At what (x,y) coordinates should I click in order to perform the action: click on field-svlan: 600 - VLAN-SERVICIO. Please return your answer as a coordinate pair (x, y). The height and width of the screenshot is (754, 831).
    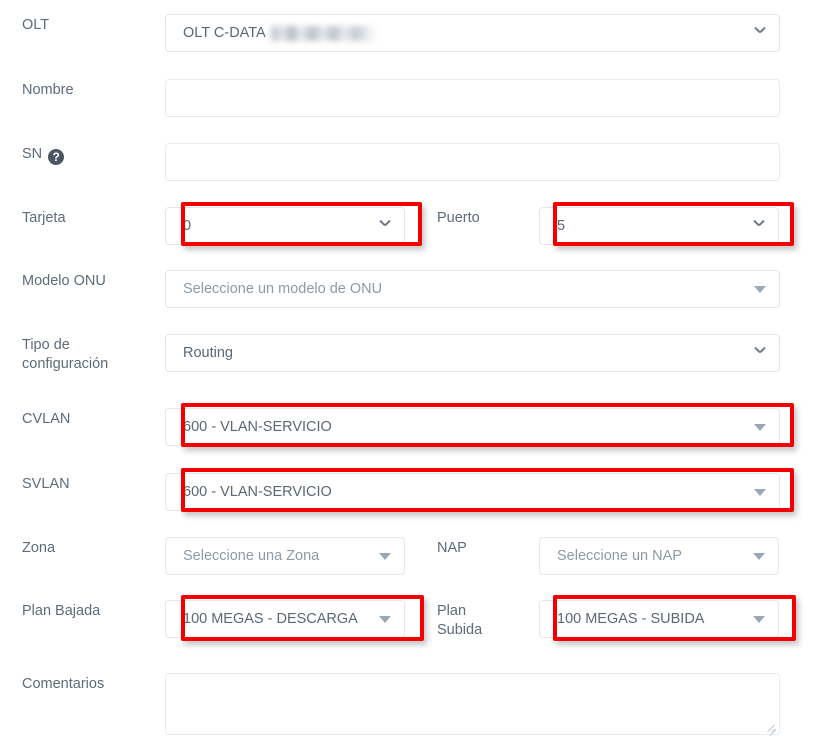
    Looking at the image, I should click on (472, 492).